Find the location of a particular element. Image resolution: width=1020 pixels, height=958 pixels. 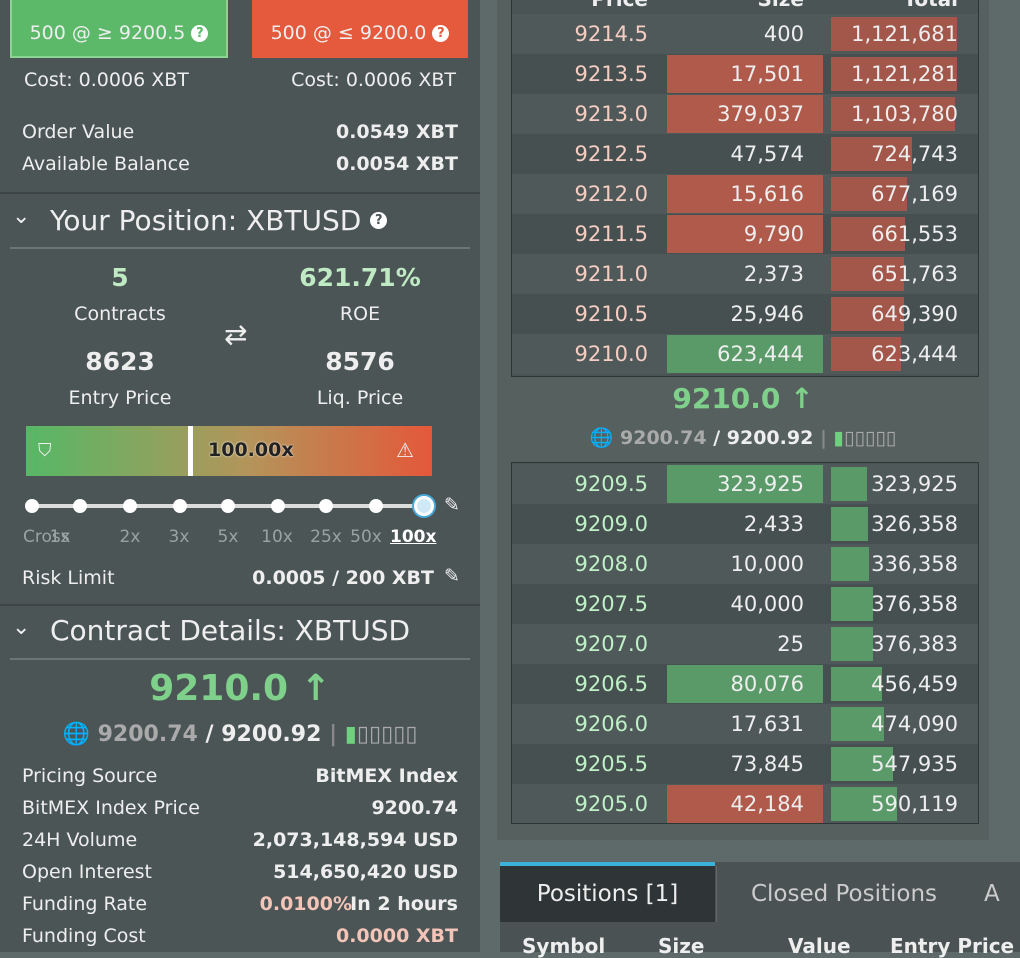

liq-price: 8576 is located at coordinates (360, 361).